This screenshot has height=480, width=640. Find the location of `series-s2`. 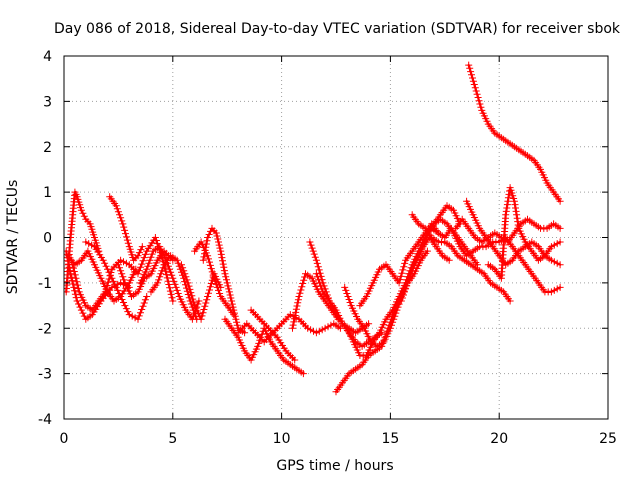

series-s2 is located at coordinates (98, 285).